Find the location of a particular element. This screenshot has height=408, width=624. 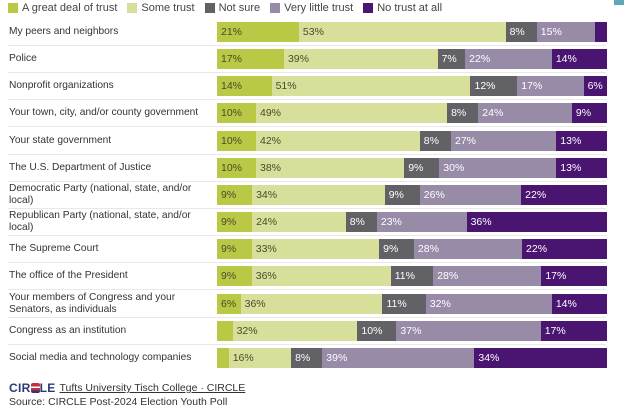

data-label: 53% is located at coordinates (313, 32).